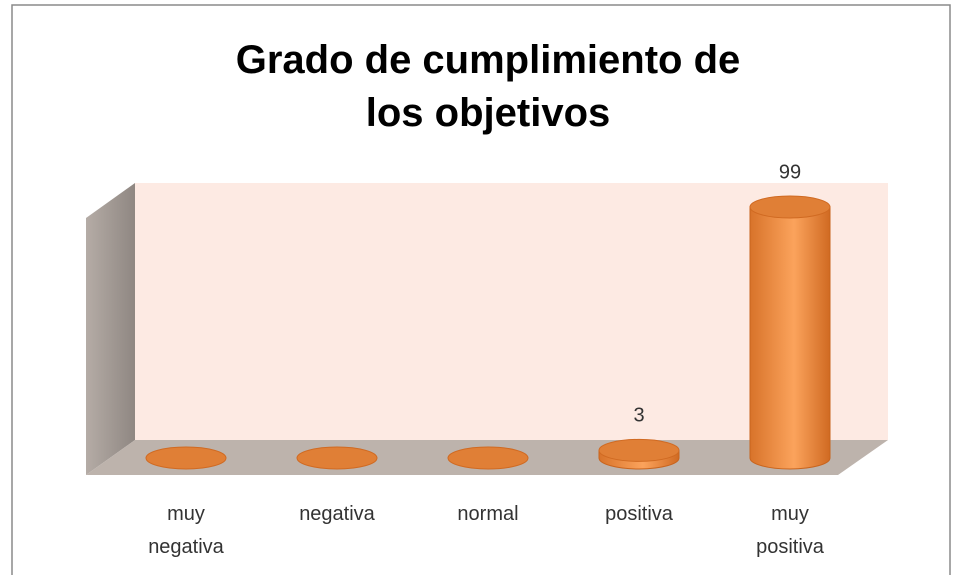 This screenshot has width=959, height=575. What do you see at coordinates (337, 514) in the screenshot?
I see `x-tick-label: negativa` at bounding box center [337, 514].